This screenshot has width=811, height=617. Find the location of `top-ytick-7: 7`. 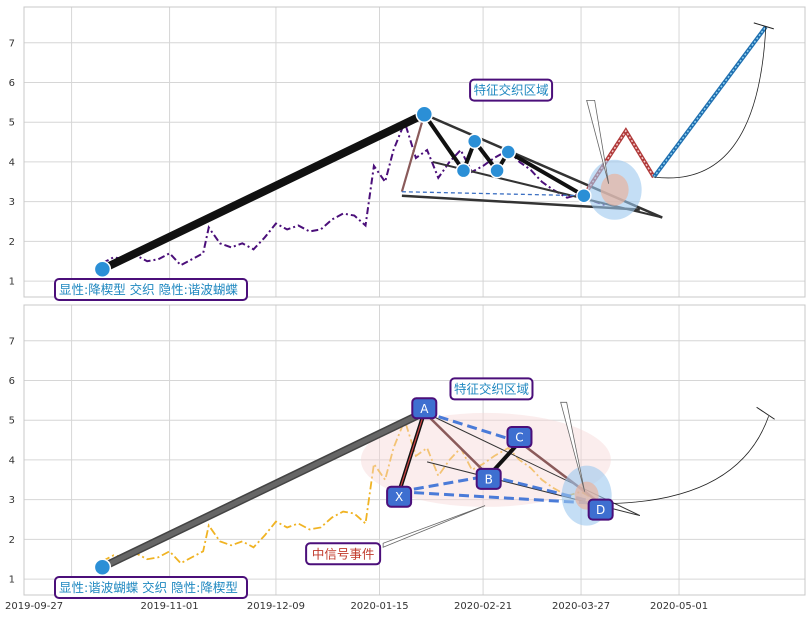

top-ytick-7: 7 is located at coordinates (12, 43).